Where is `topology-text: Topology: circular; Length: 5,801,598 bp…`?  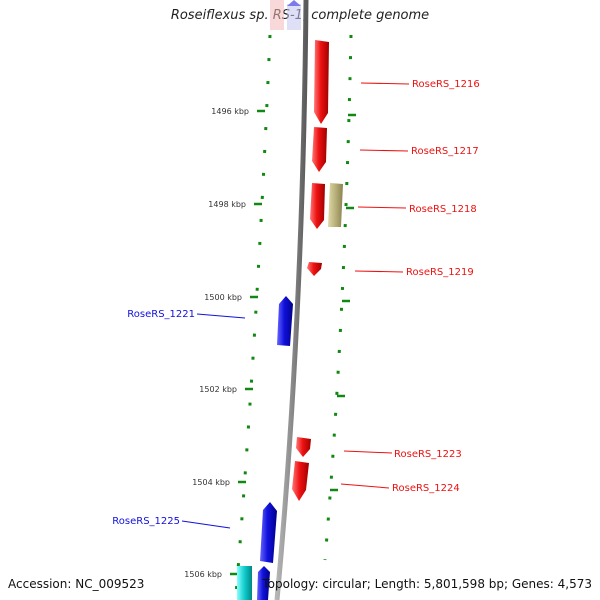
topology-text: Topology: circular; Length: 5,801,598 bp… is located at coordinates (427, 584).